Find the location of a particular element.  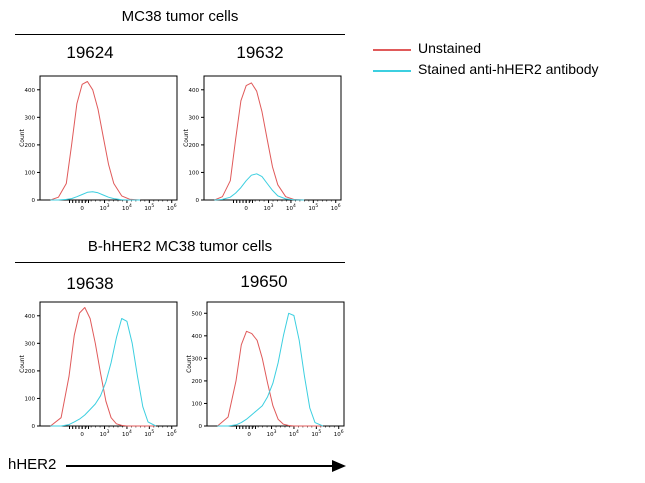

x-axis-arrow-head is located at coordinates (339, 466).